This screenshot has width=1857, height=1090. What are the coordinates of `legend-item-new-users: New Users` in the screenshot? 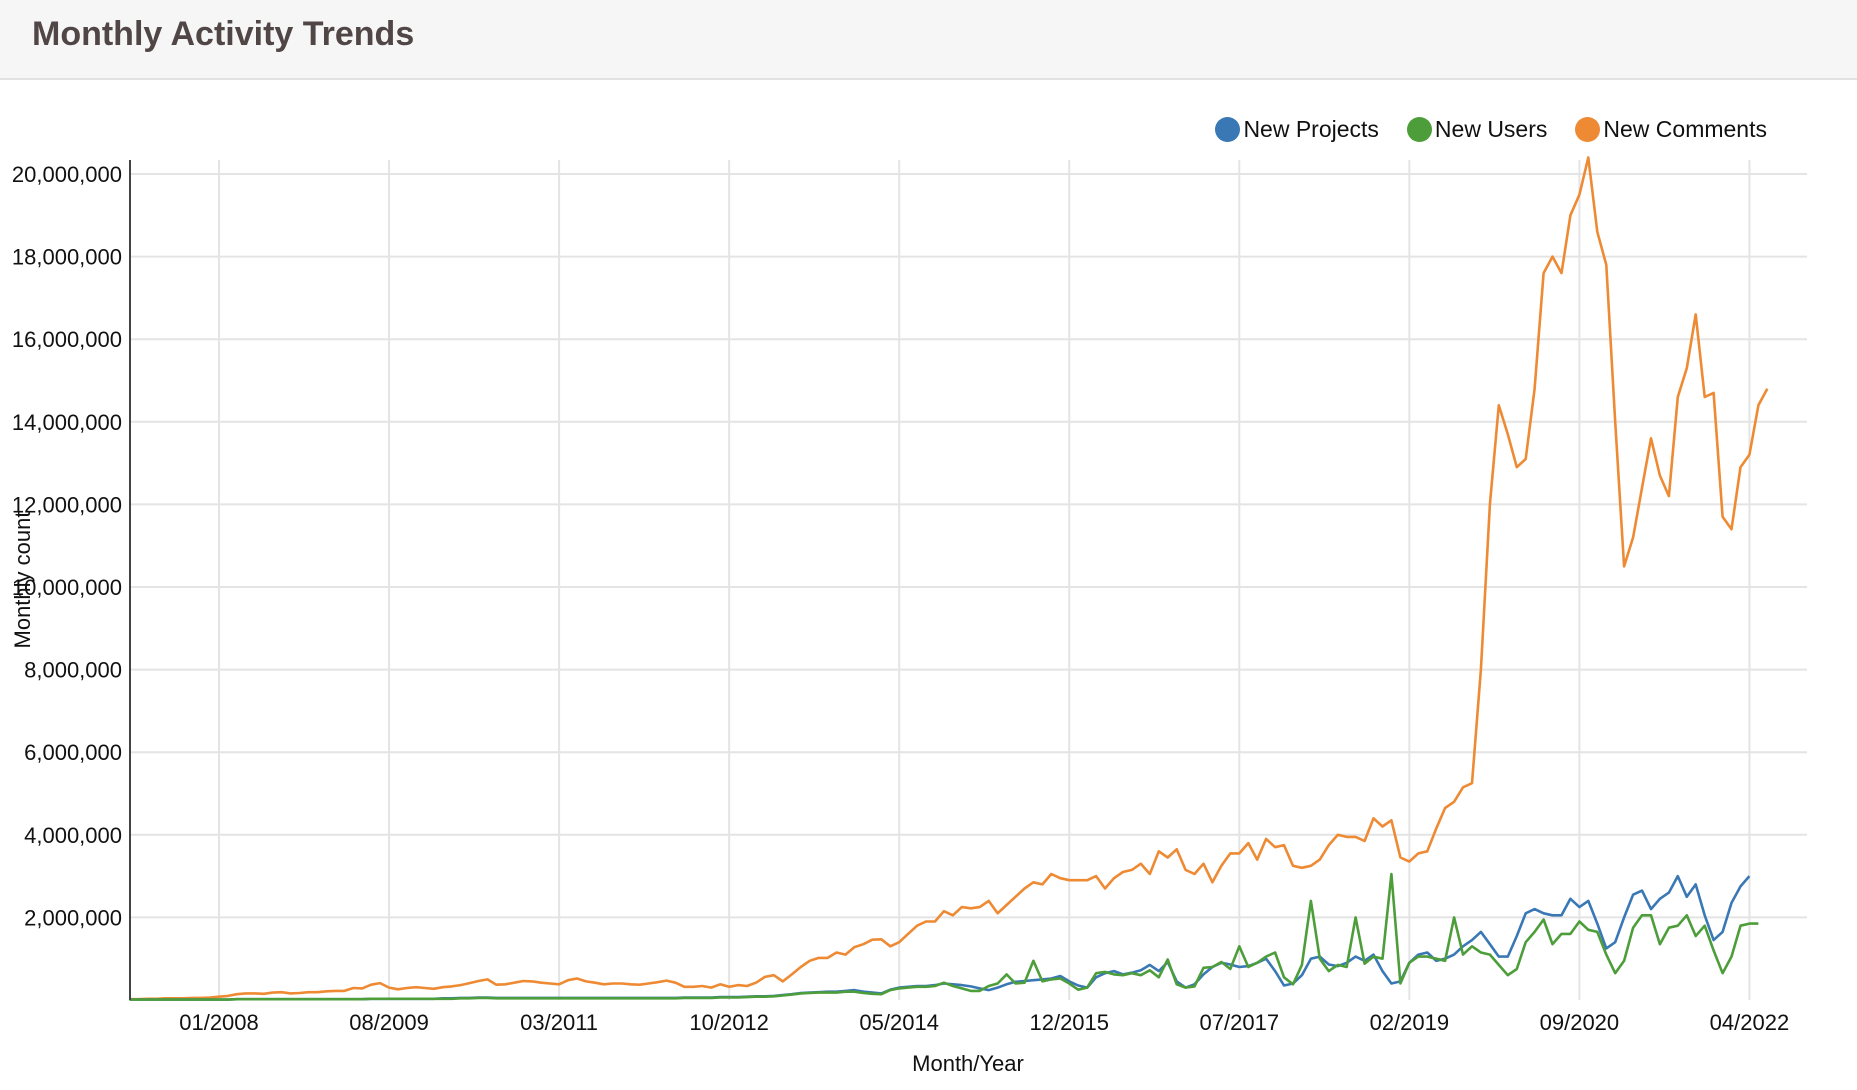 It's located at (1477, 129).